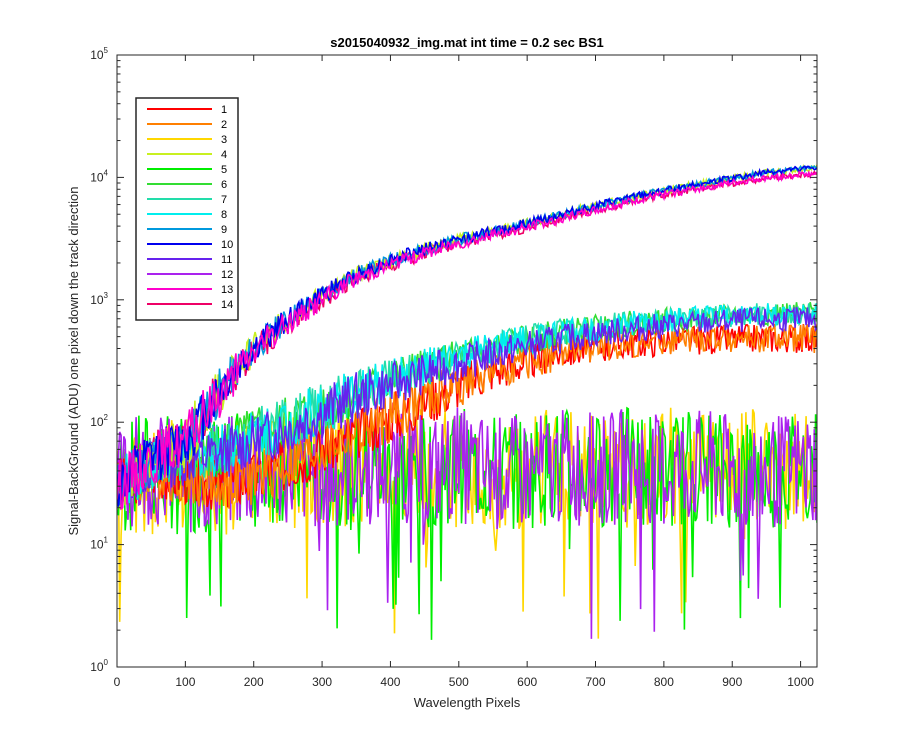  What do you see at coordinates (226, 260) in the screenshot?
I see `legend-label: 11` at bounding box center [226, 260].